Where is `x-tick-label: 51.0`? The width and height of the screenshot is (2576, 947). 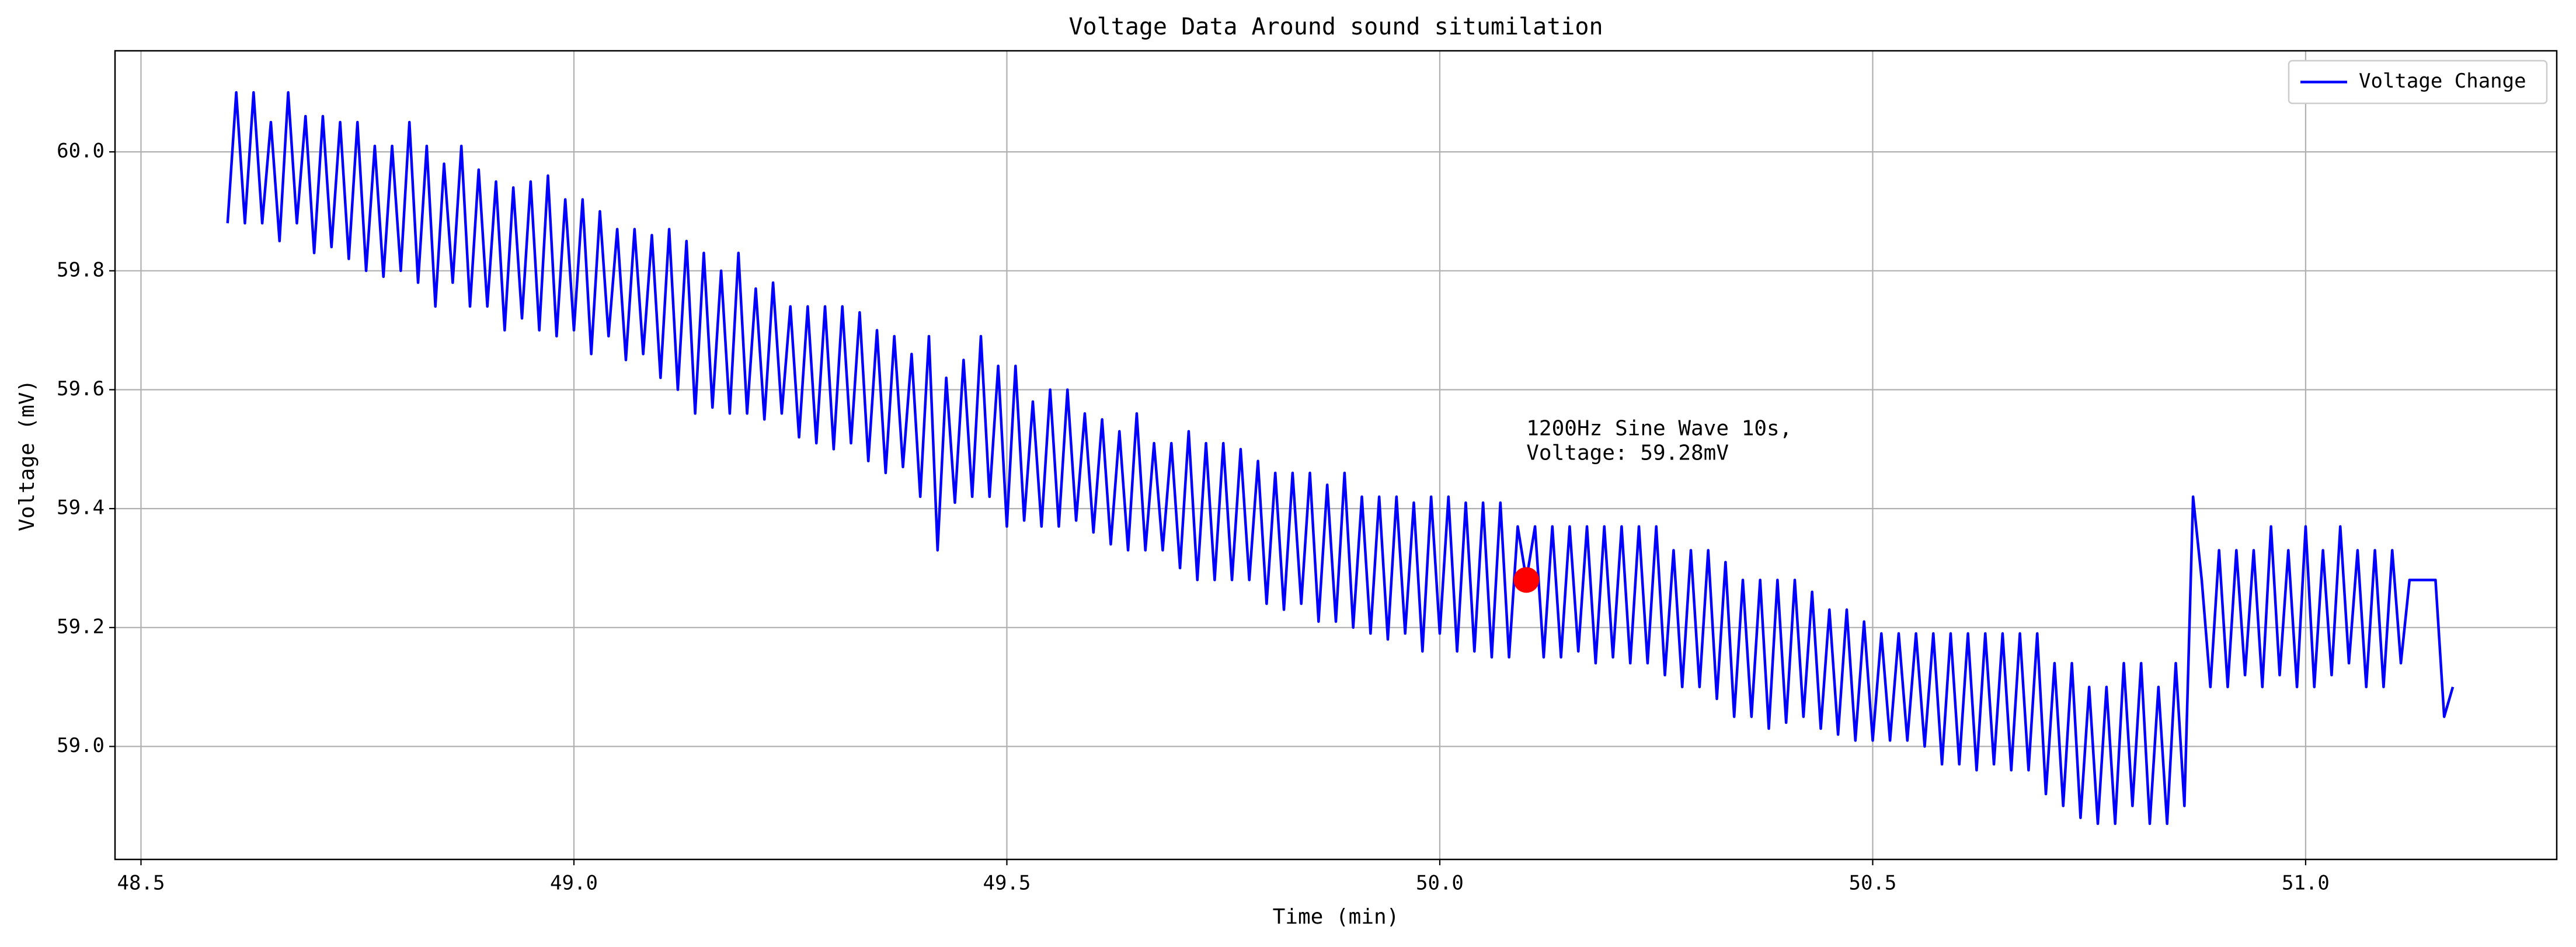
x-tick-label: 51.0 is located at coordinates (2306, 883).